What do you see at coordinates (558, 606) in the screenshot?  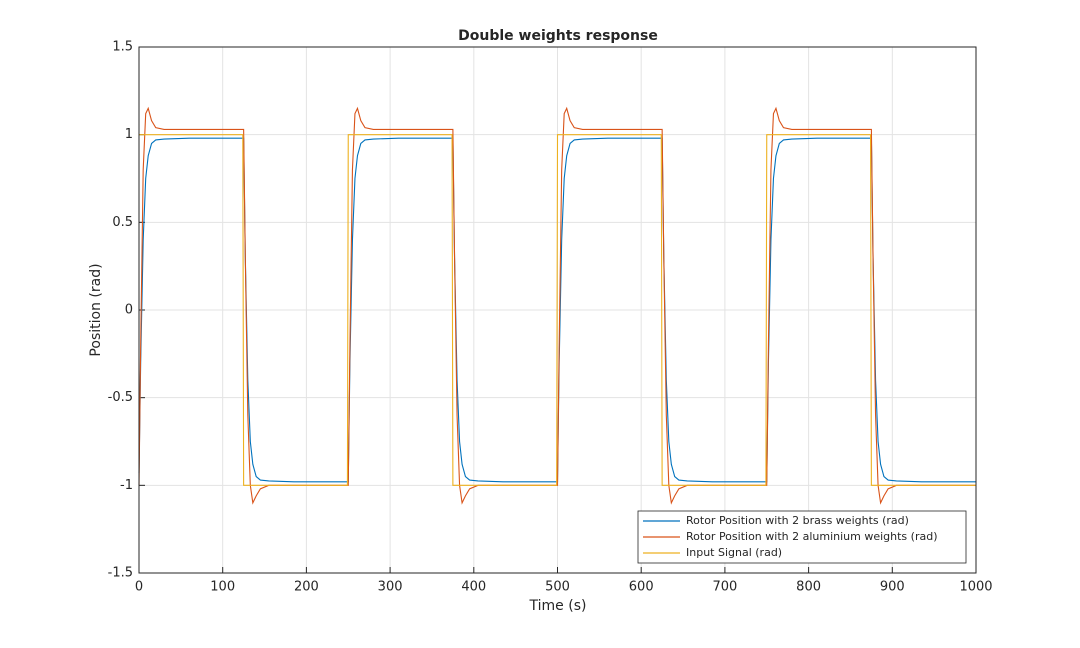 I see `x-axis-label: Time (s)` at bounding box center [558, 606].